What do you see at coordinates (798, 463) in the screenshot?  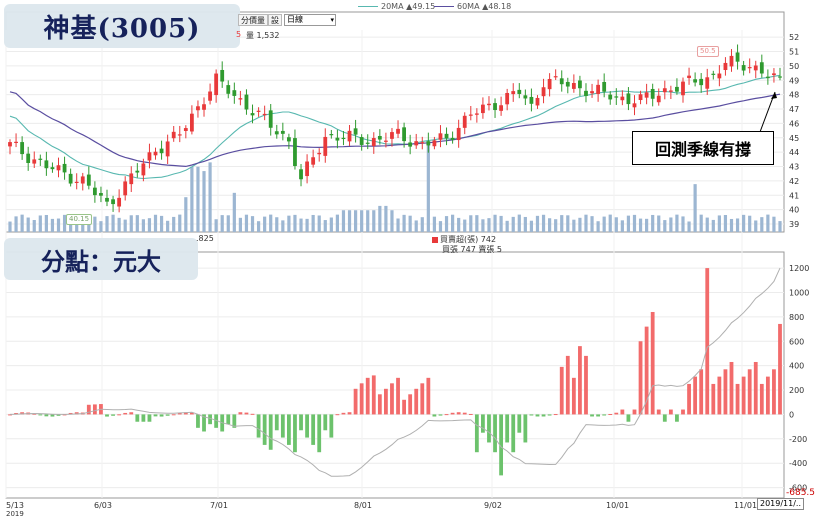 I see `flow-tick-label: -400` at bounding box center [798, 463].